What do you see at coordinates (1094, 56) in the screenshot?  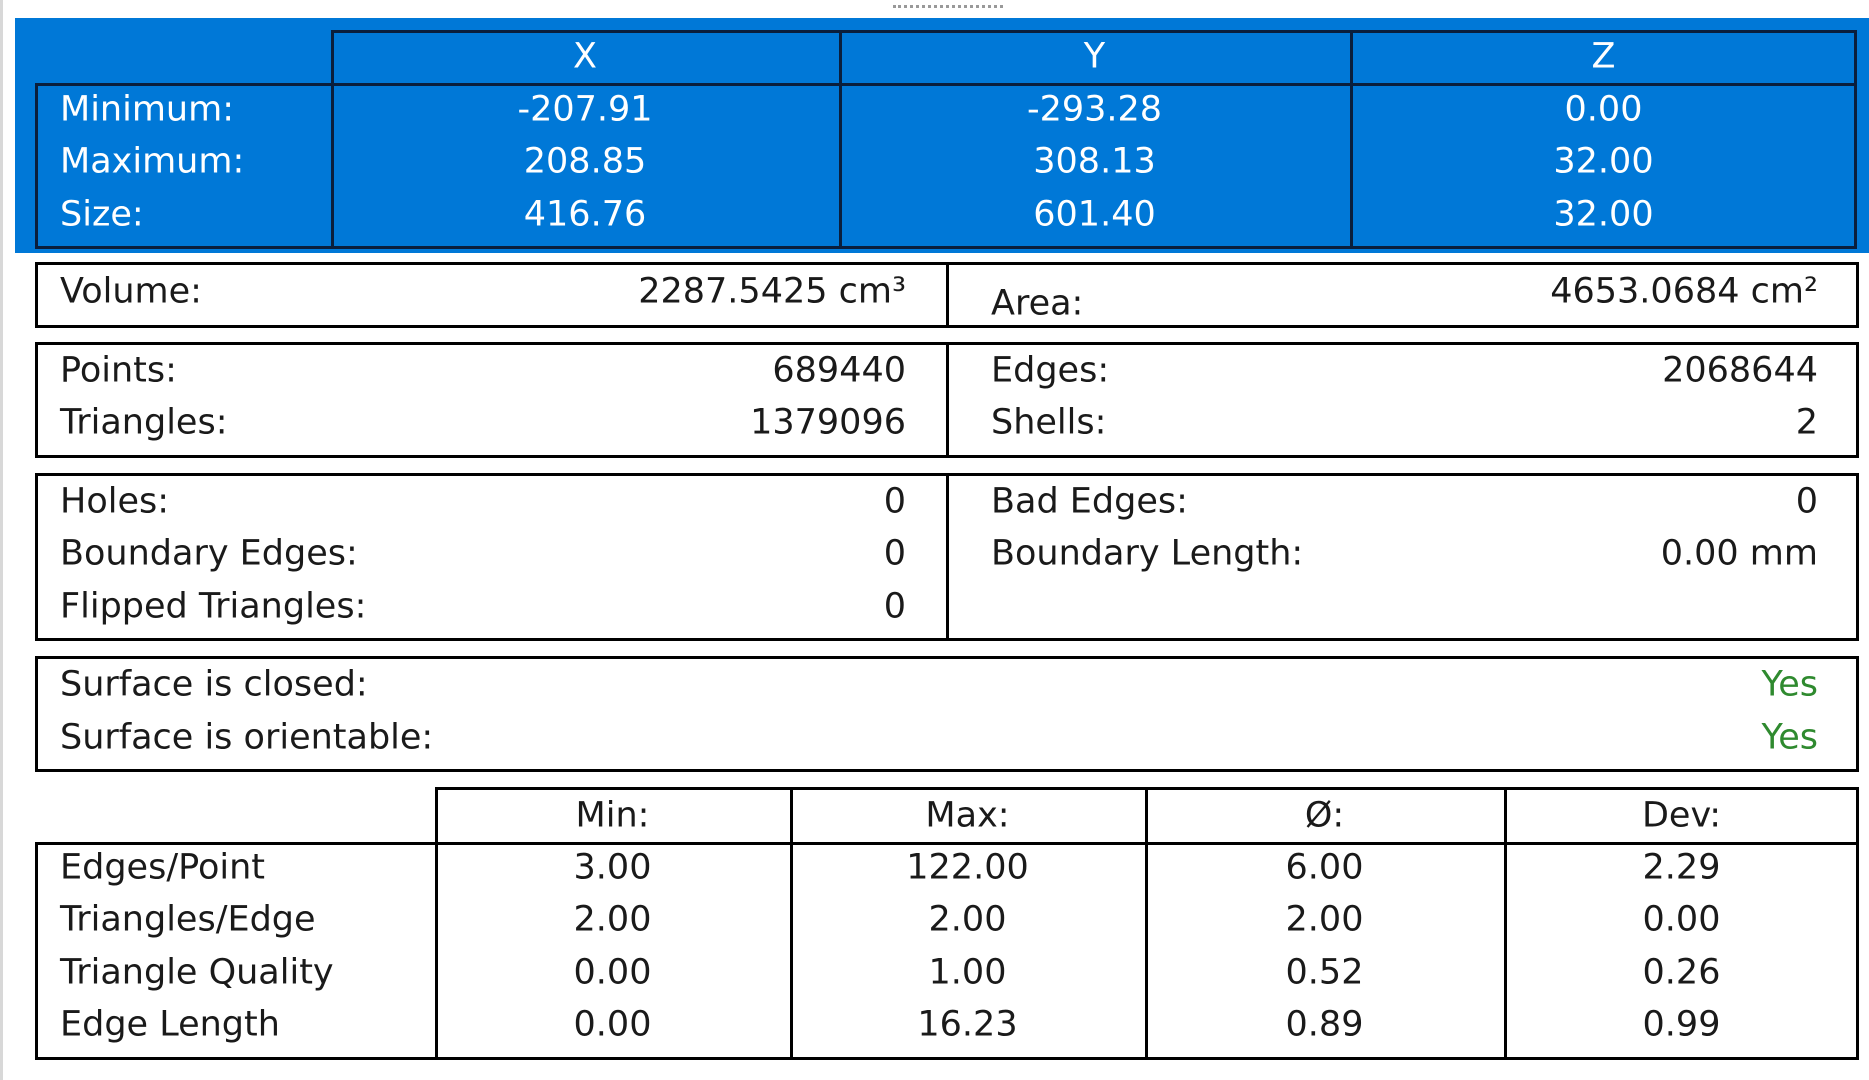 I see `label: Y` at bounding box center [1094, 56].